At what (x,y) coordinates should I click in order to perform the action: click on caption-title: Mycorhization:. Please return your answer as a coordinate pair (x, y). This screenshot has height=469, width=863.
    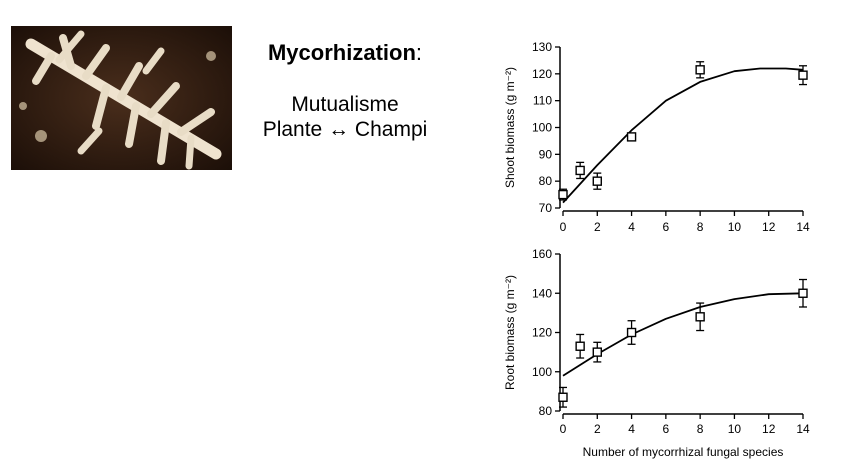
    Looking at the image, I should click on (345, 53).